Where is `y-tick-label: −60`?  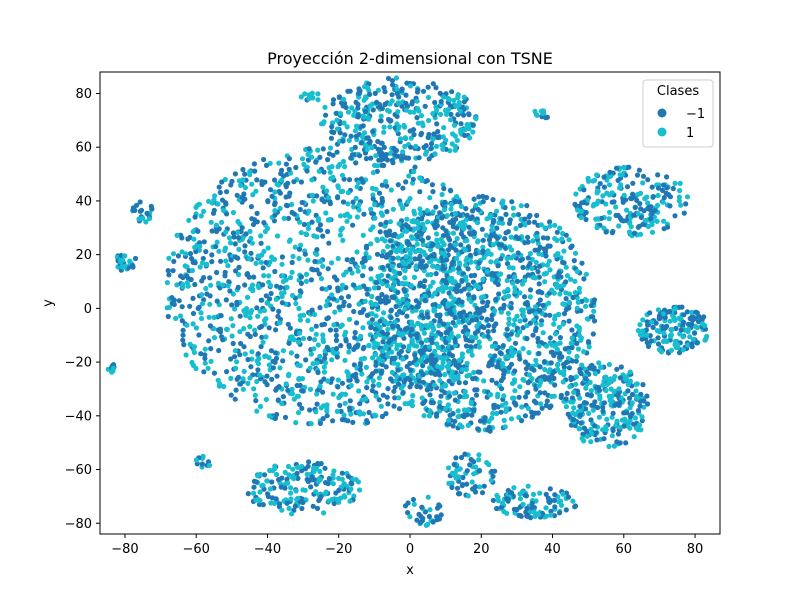
y-tick-label: −60 is located at coordinates (78, 470).